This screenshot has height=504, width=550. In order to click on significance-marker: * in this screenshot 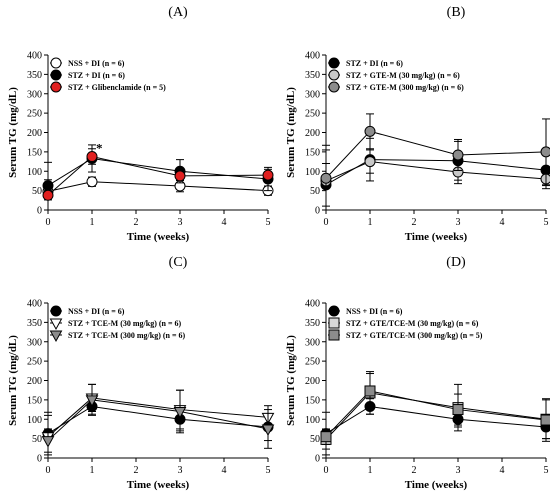, I will do `click(99, 148)`.